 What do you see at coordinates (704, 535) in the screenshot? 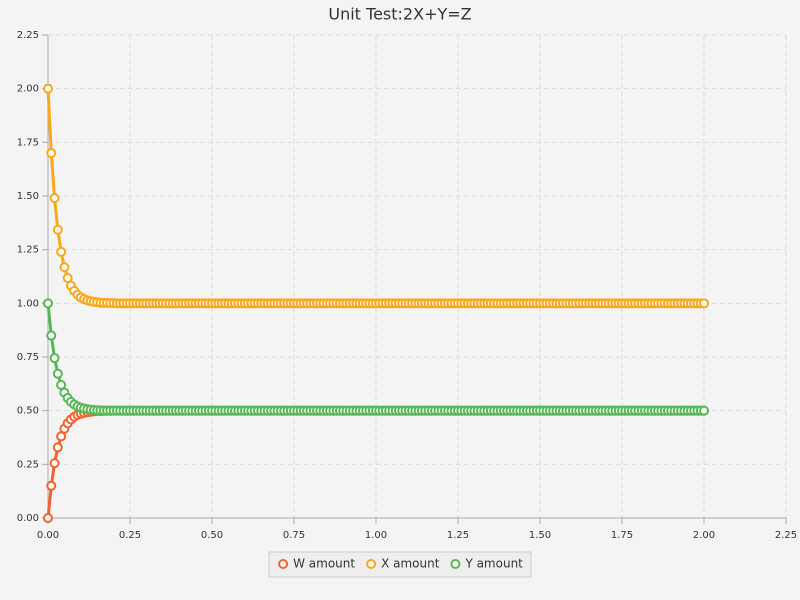
I see `x-tick-label: 2.00` at bounding box center [704, 535].